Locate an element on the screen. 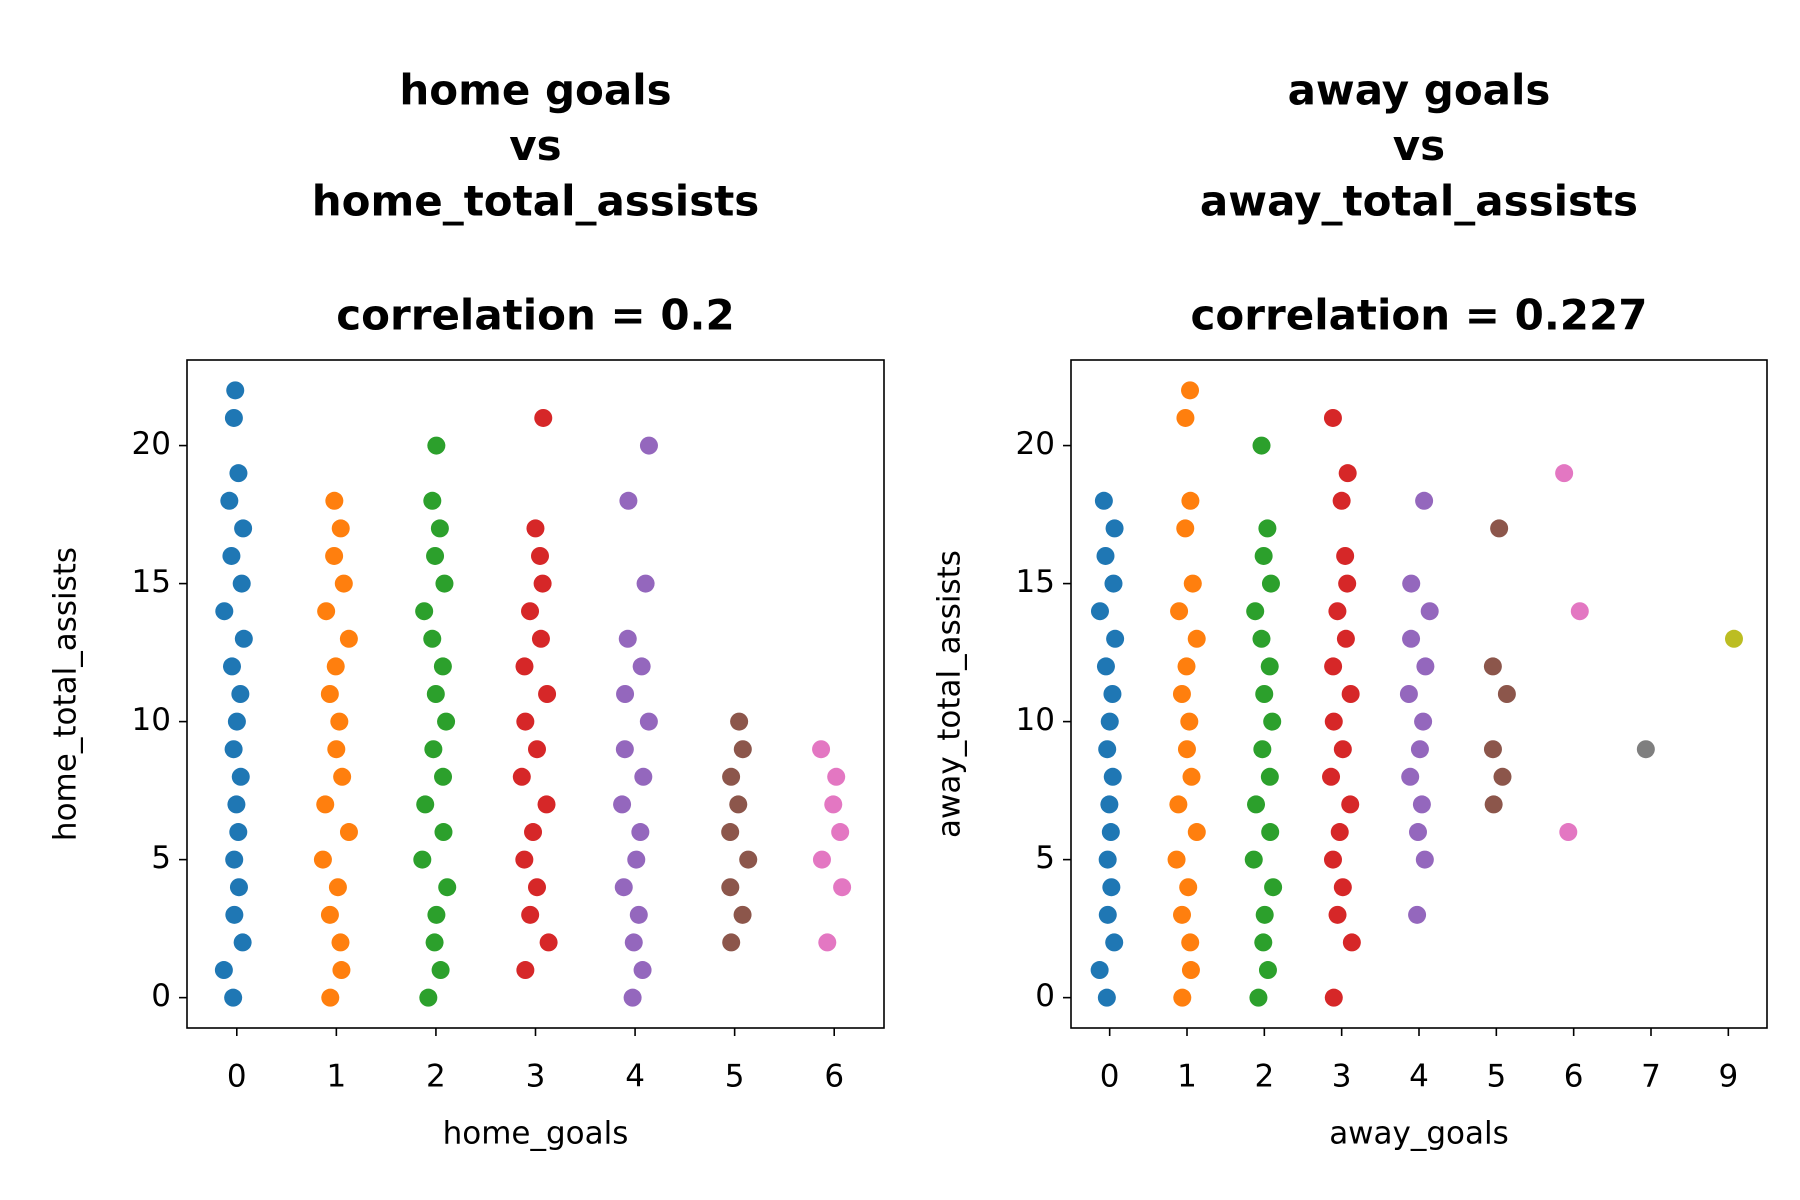 The width and height of the screenshot is (1800, 1200). y-axis-label: away_total_assists is located at coordinates (950, 694).